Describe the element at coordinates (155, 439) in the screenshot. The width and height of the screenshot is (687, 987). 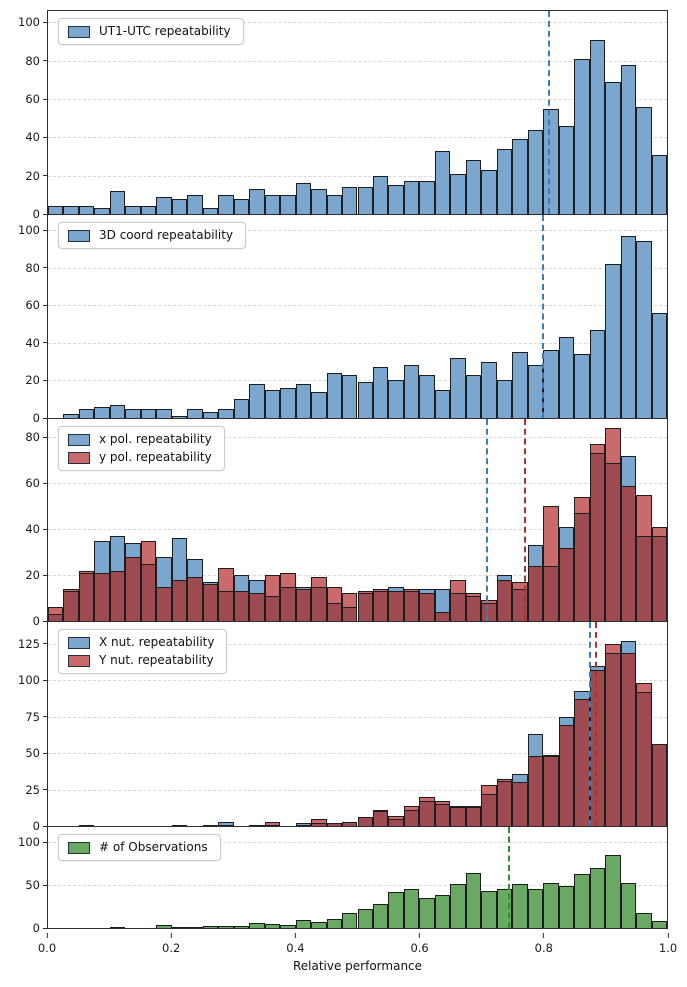
I see `legend-label: x pol. repeatability` at that location.